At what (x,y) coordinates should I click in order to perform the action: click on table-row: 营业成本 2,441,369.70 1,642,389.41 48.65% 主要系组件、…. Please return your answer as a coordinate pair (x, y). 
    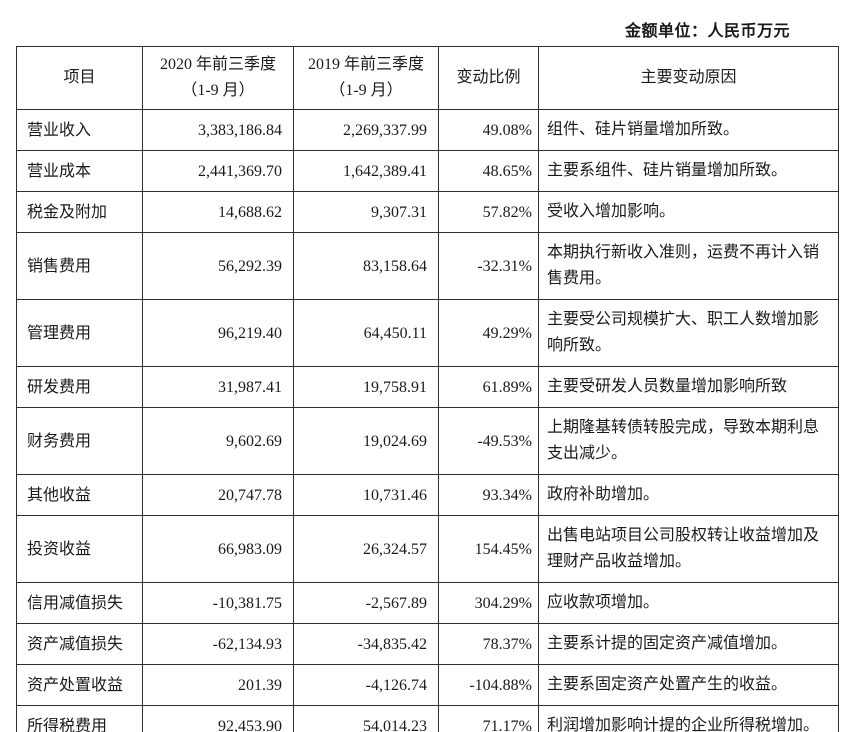
    Looking at the image, I should click on (427, 171).